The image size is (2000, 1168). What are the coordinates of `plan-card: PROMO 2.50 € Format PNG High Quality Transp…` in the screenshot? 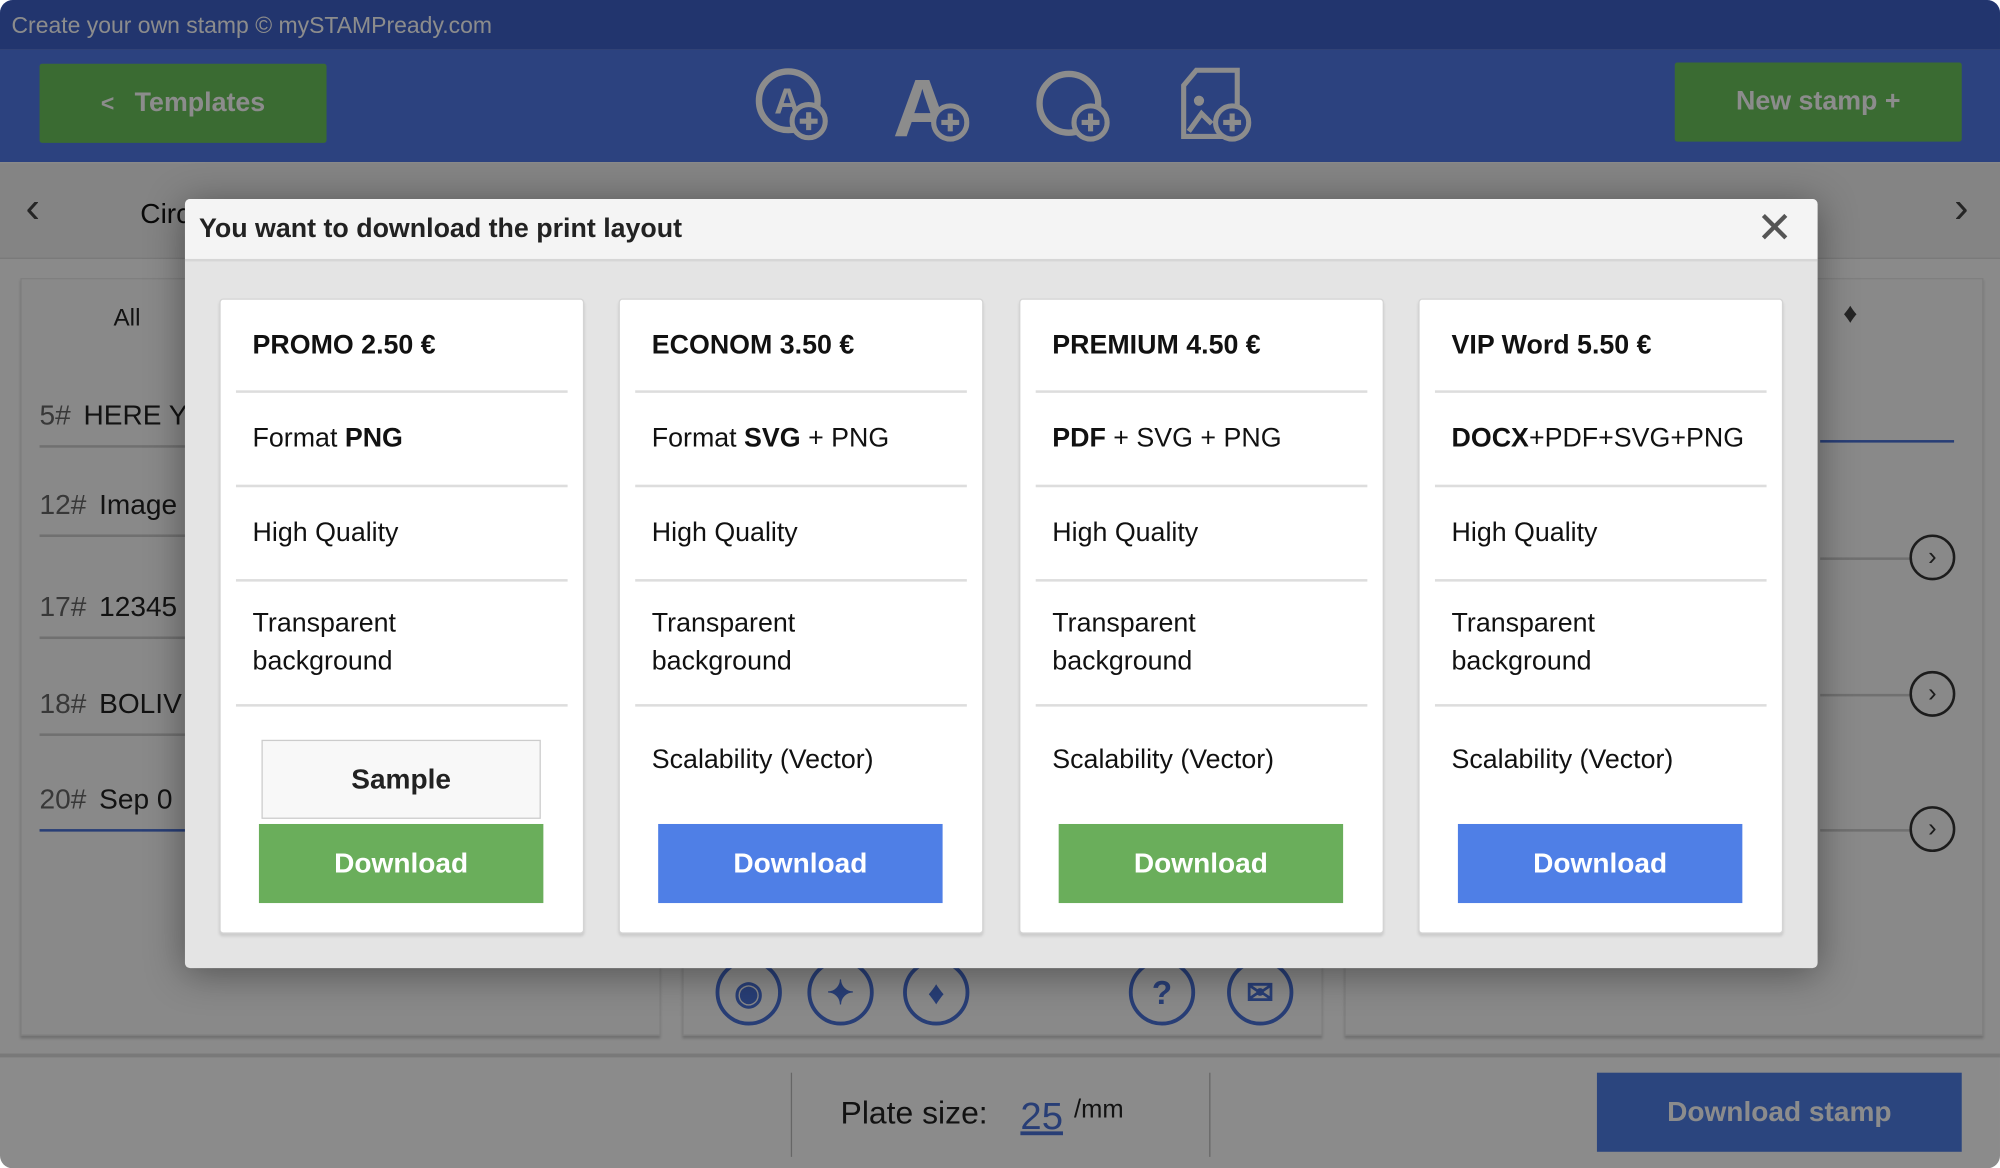 It's located at (402, 616).